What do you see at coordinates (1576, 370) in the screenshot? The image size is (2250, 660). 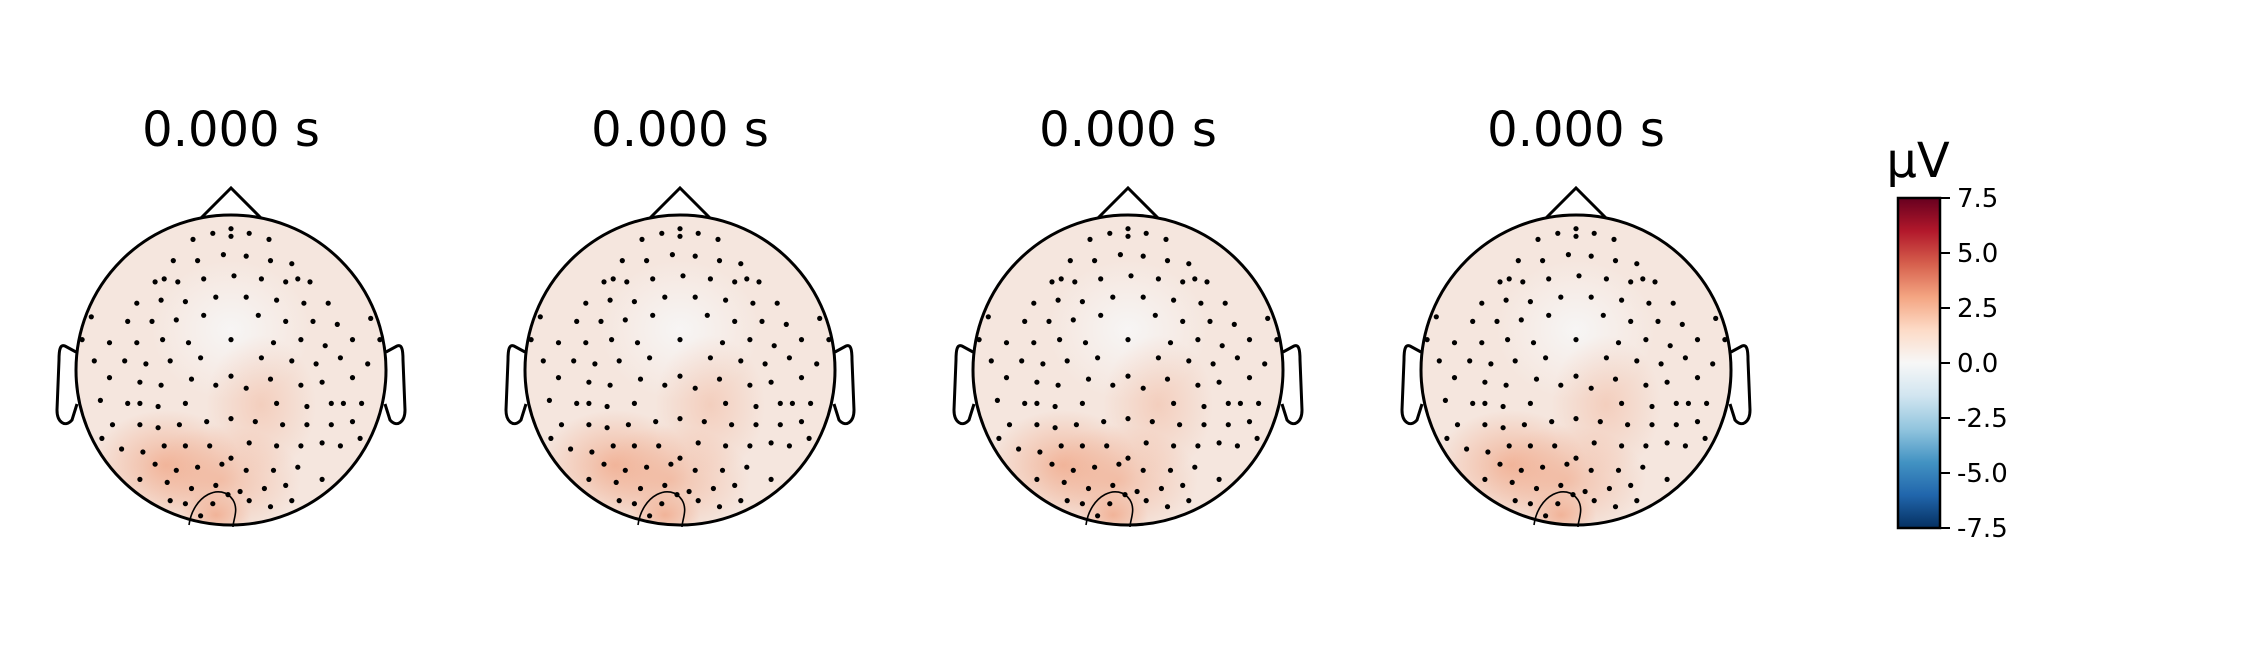 I see `topomap-field` at bounding box center [1576, 370].